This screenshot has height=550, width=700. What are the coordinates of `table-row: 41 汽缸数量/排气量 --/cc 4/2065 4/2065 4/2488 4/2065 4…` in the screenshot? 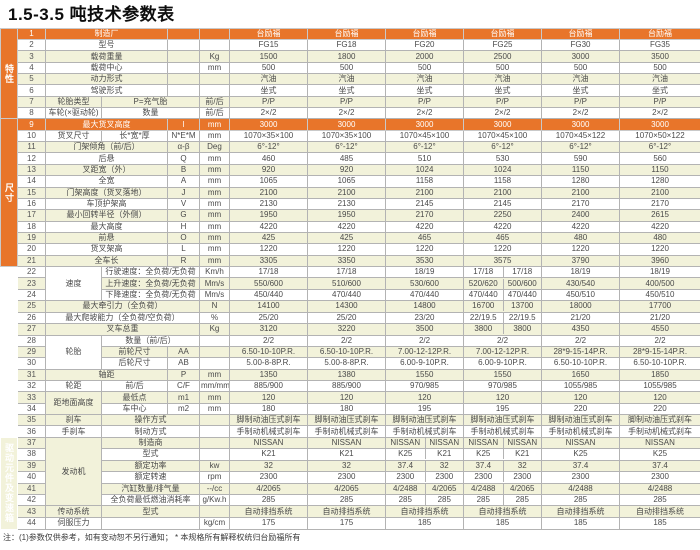 It's located at (350, 489).